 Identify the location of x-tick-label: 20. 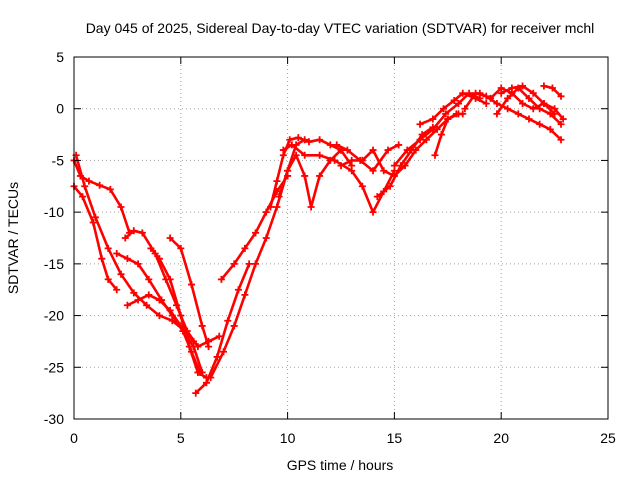
(501, 438).